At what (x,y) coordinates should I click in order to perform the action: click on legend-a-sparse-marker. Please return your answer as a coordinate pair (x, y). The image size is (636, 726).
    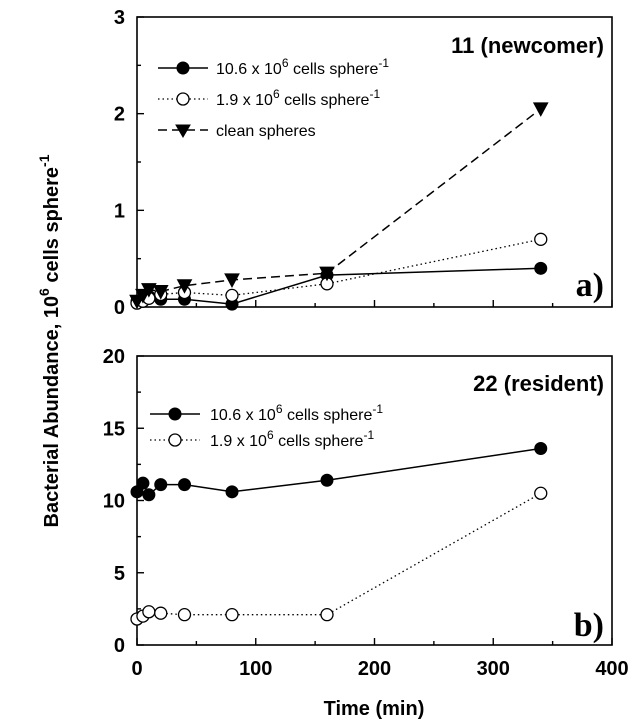
    Looking at the image, I should click on (183, 99).